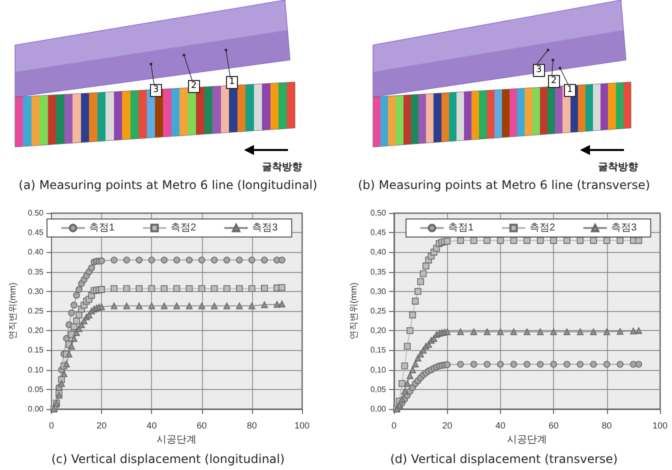 The width and height of the screenshot is (672, 470). What do you see at coordinates (36, 271) in the screenshot?
I see `y-tick-label: 0.35` at bounding box center [36, 271].